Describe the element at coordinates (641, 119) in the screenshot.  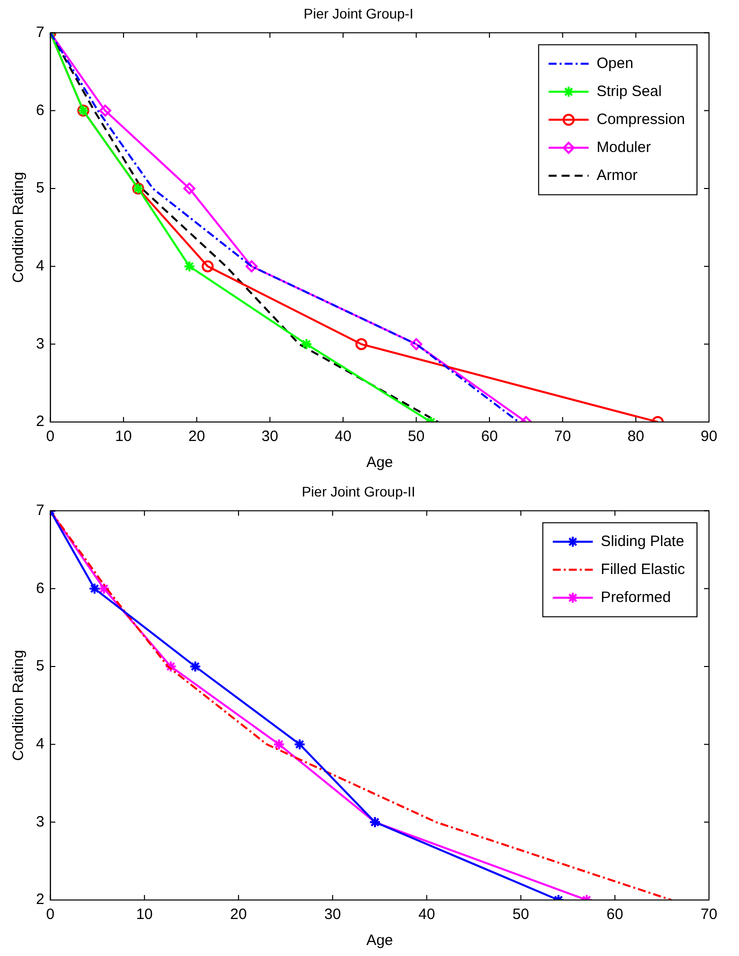
I see `legend-label: Compression` at that location.